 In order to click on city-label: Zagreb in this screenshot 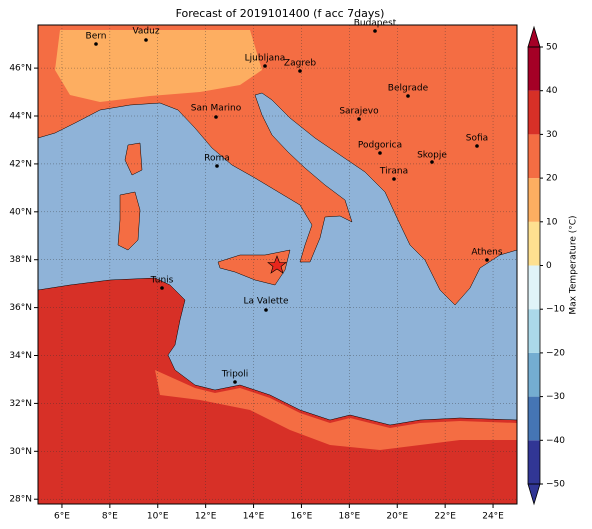, I will do `click(300, 64)`.